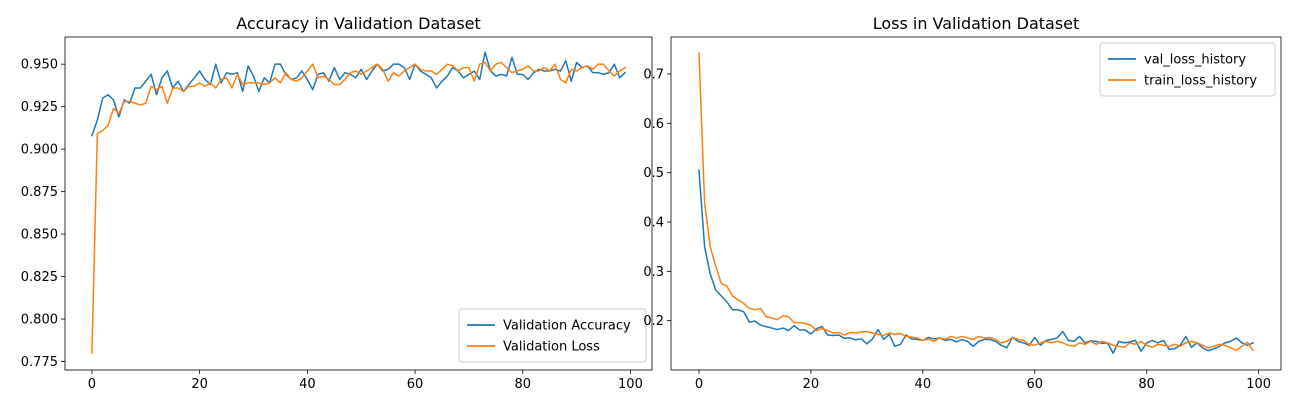 This screenshot has height=400, width=1300. I want to click on legend-label: val_loss_history, so click(1195, 60).